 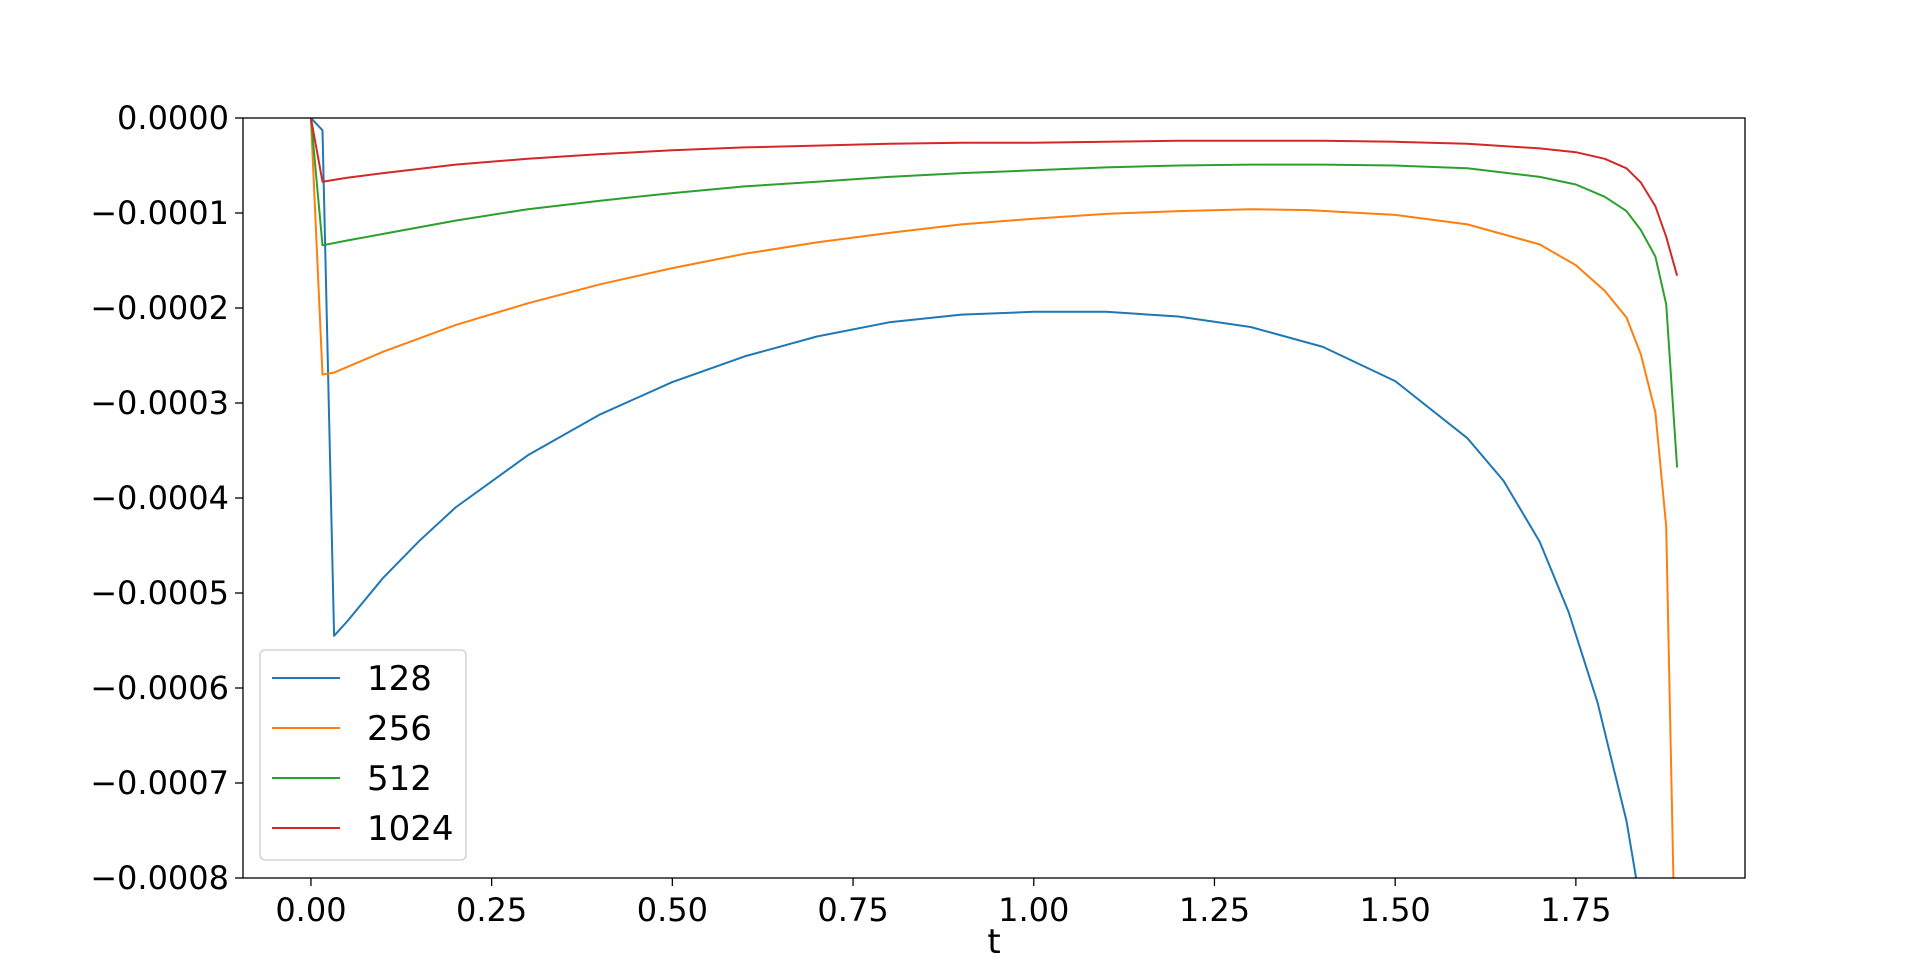 What do you see at coordinates (399, 779) in the screenshot?
I see `legend-label-512: 512` at bounding box center [399, 779].